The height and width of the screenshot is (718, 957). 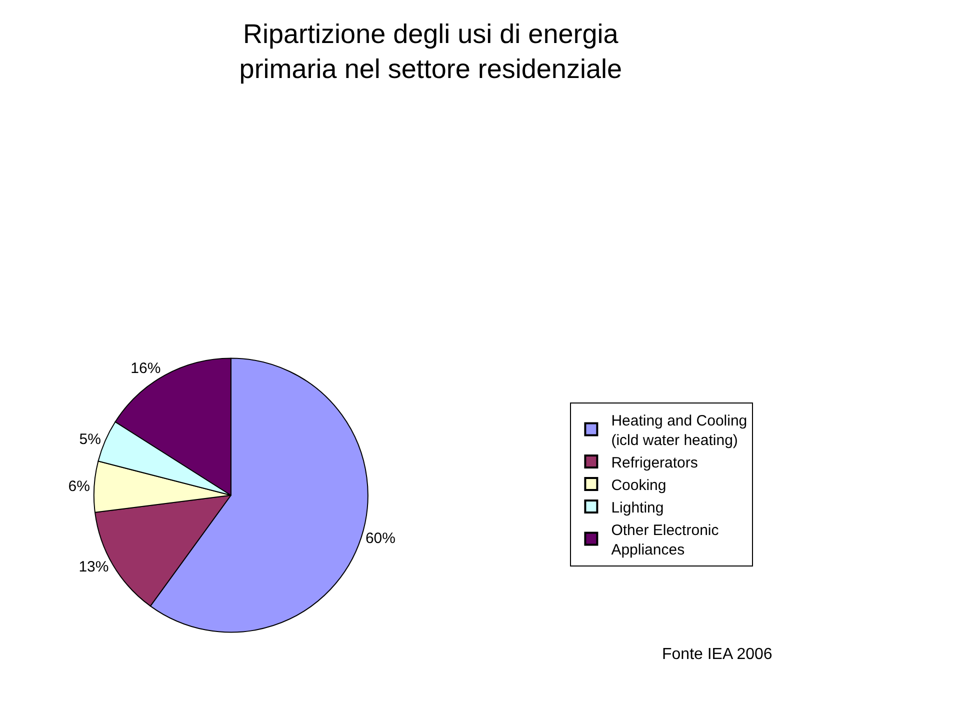 What do you see at coordinates (637, 507) in the screenshot?
I see `legend-label: Lighting` at bounding box center [637, 507].